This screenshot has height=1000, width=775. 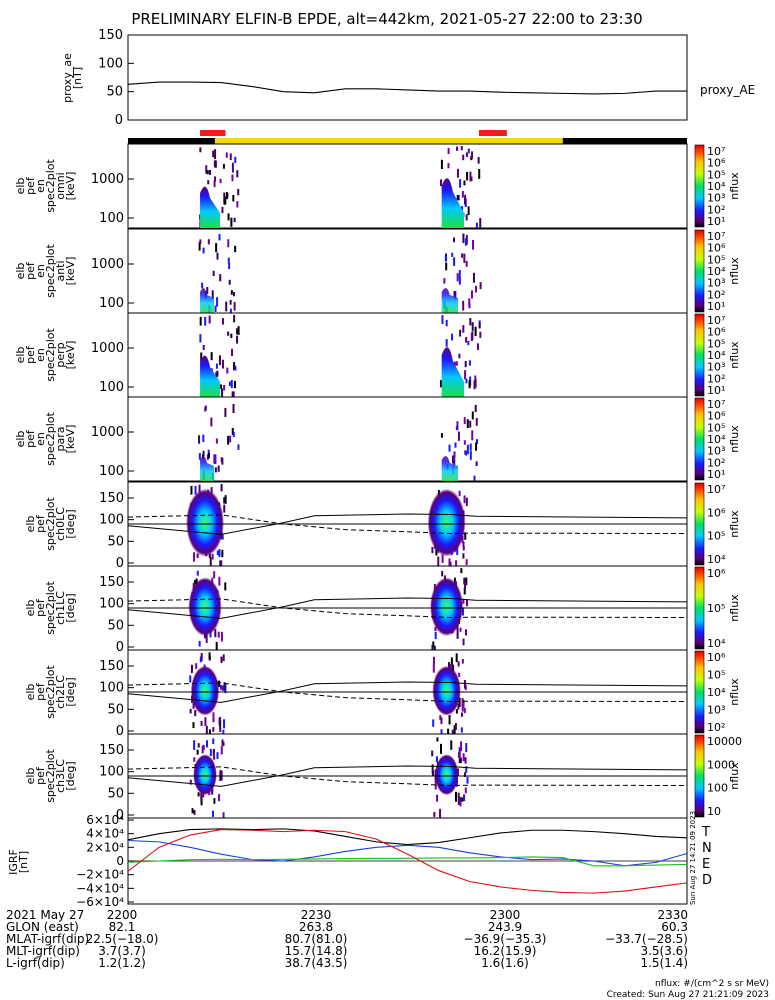 What do you see at coordinates (111, 498) in the screenshot?
I see `y-tick-label: 150` at bounding box center [111, 498].